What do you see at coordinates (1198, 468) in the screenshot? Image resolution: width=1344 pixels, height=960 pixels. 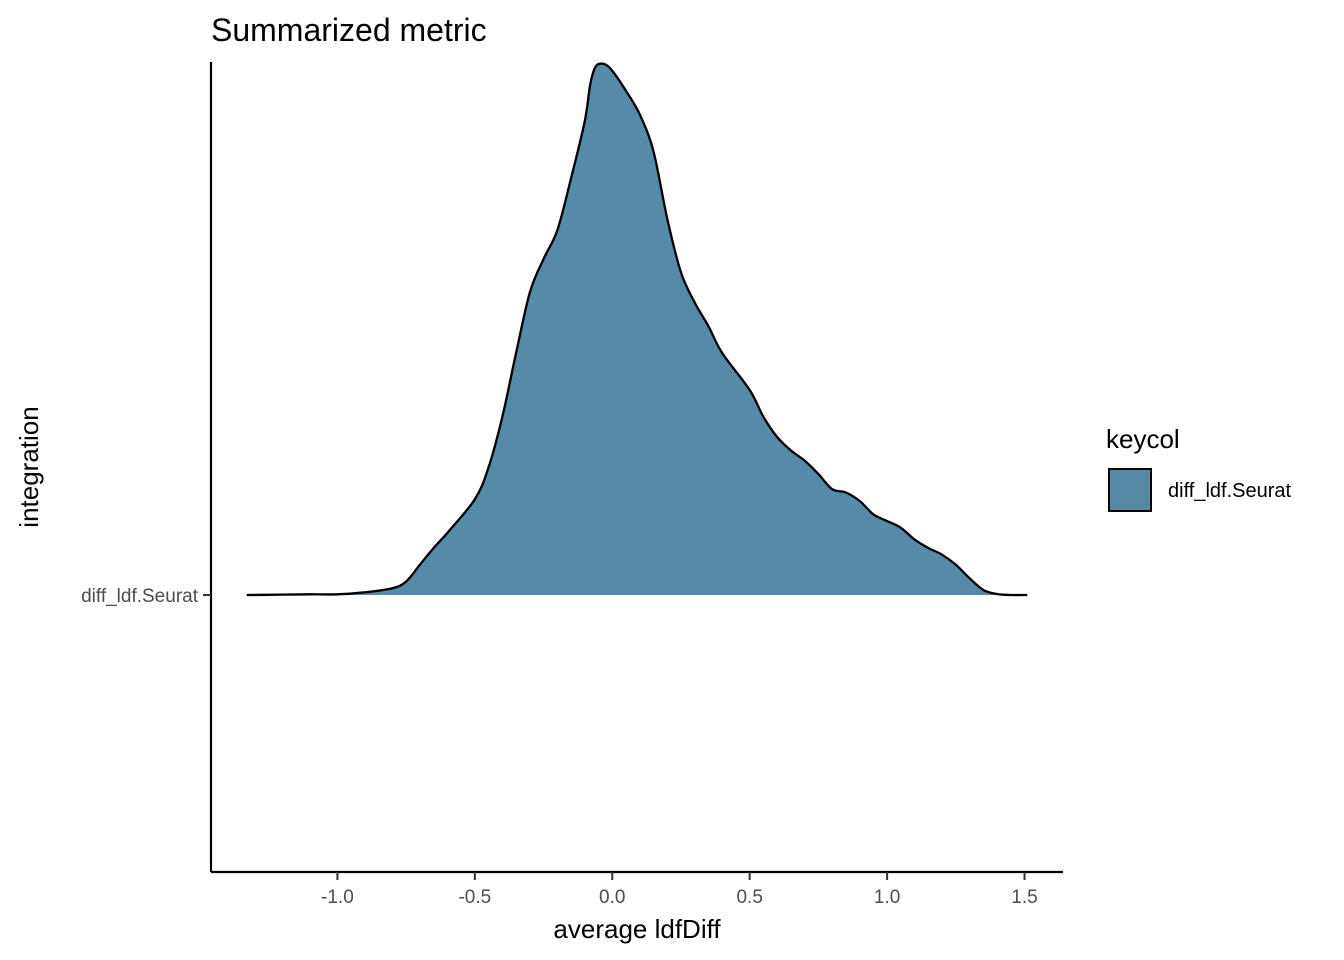 I see `legend: keycol diff_ldf.Seurat` at bounding box center [1198, 468].